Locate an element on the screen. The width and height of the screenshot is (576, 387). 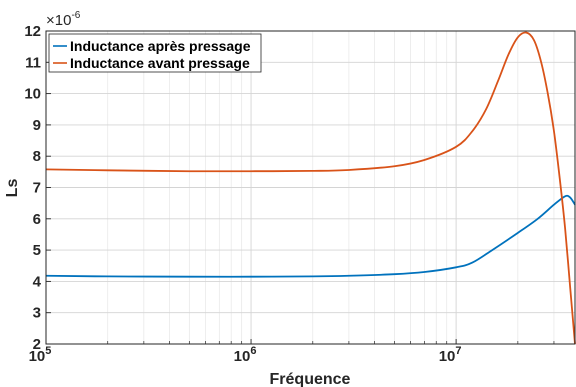
legend-box is located at coordinates (155, 53).